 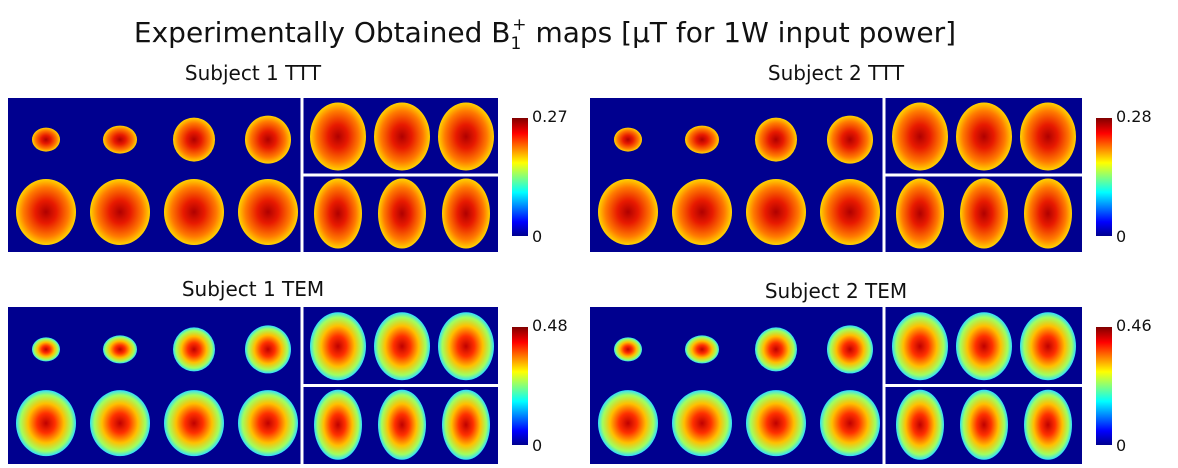 What do you see at coordinates (550, 325) in the screenshot?
I see `colorbar-max: 0.48` at bounding box center [550, 325].